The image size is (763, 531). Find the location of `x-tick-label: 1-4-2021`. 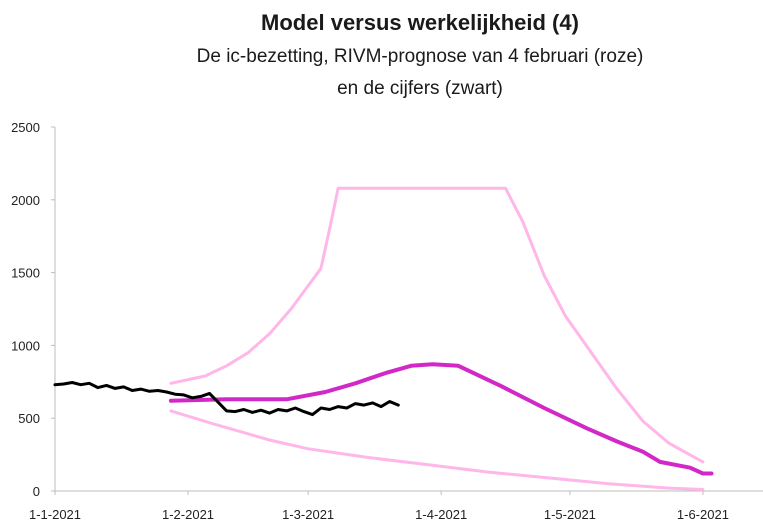

x-tick-label: 1-4-2021 is located at coordinates (441, 514).